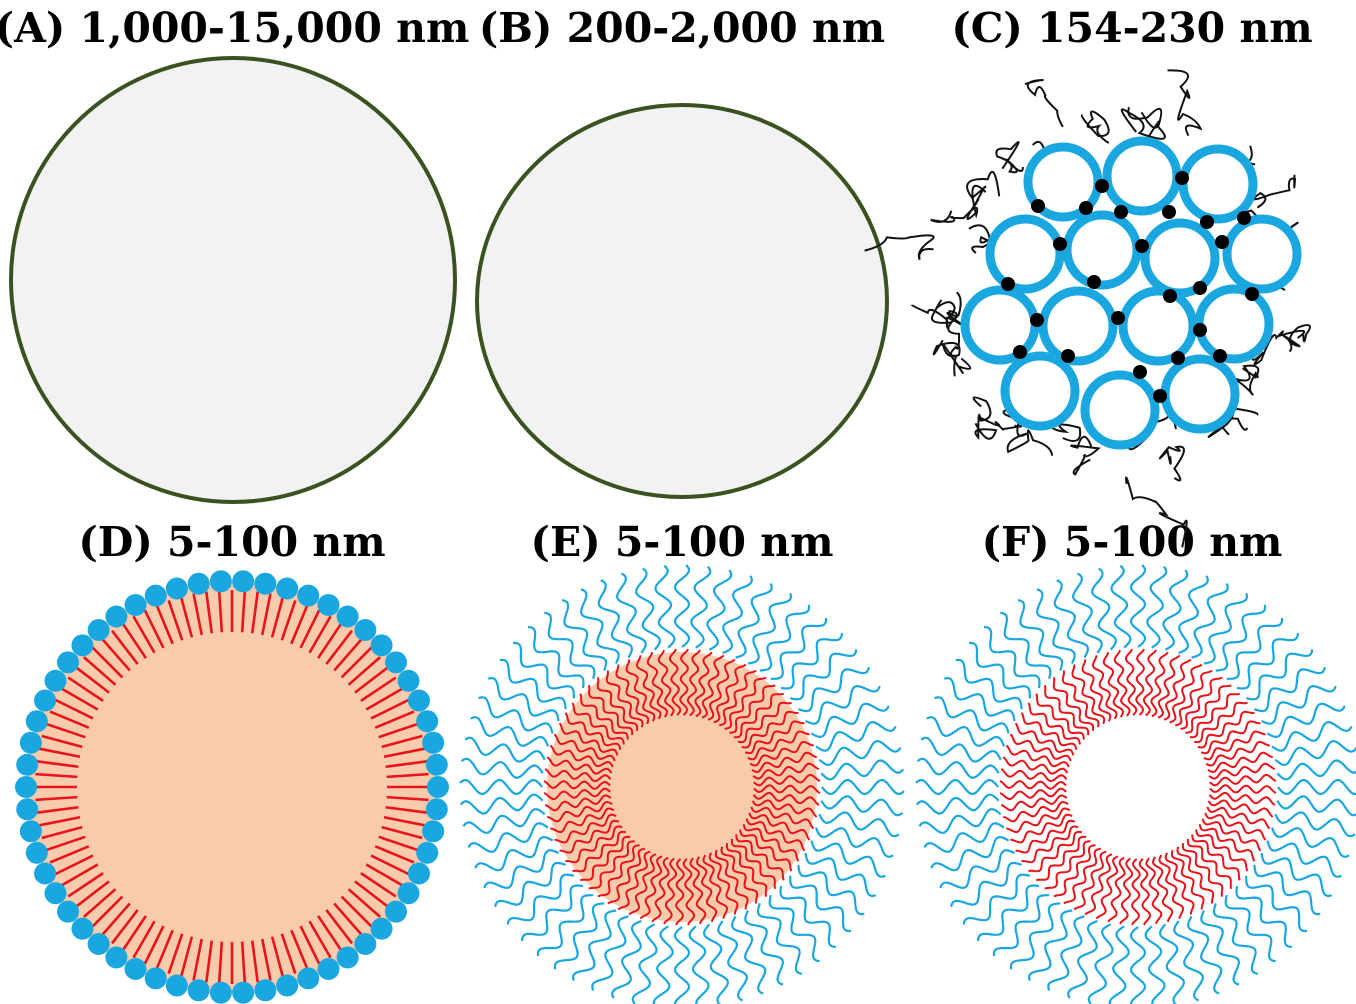  I want to click on ring-units, so click(1131, 293).